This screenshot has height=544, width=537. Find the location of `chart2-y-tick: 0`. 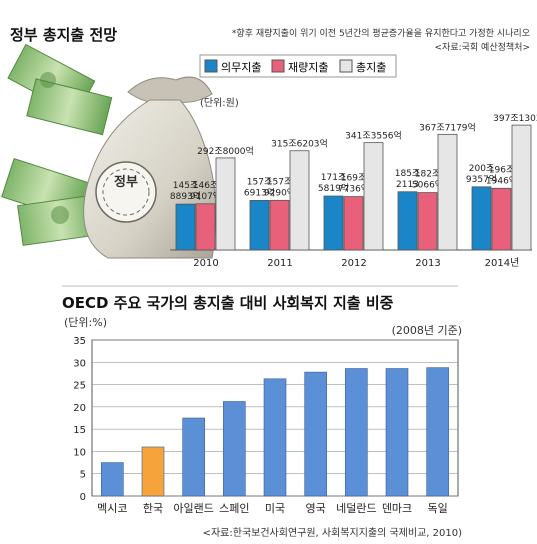

chart2-y-tick: 0 is located at coordinates (83, 497).